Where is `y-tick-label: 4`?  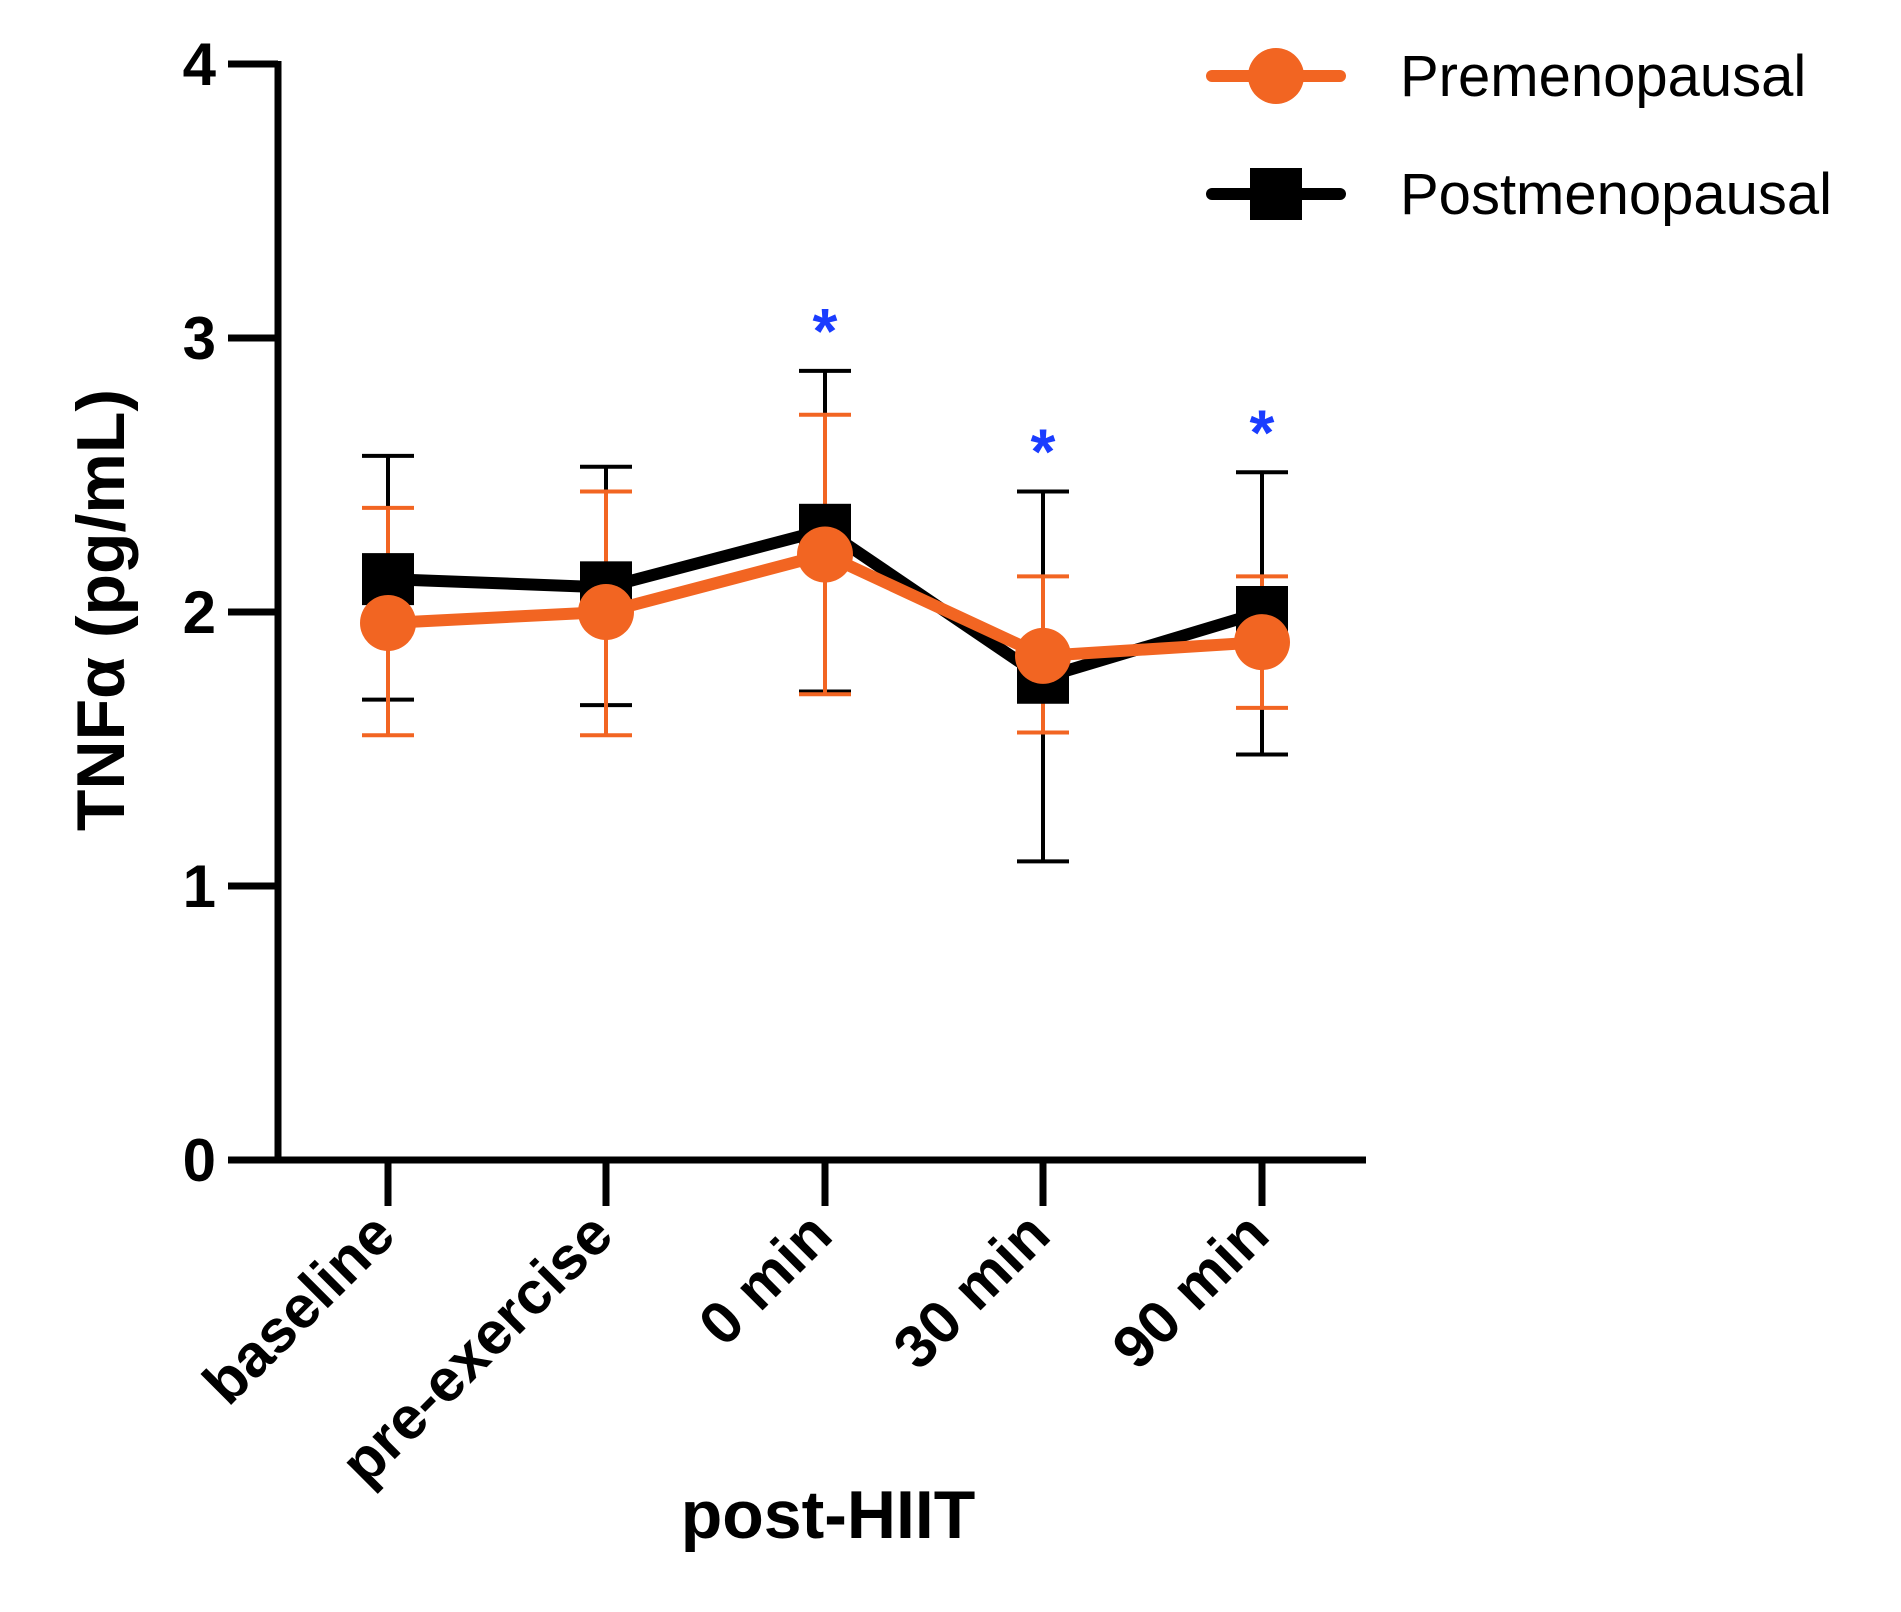 y-tick-label: 4 is located at coordinates (200, 64).